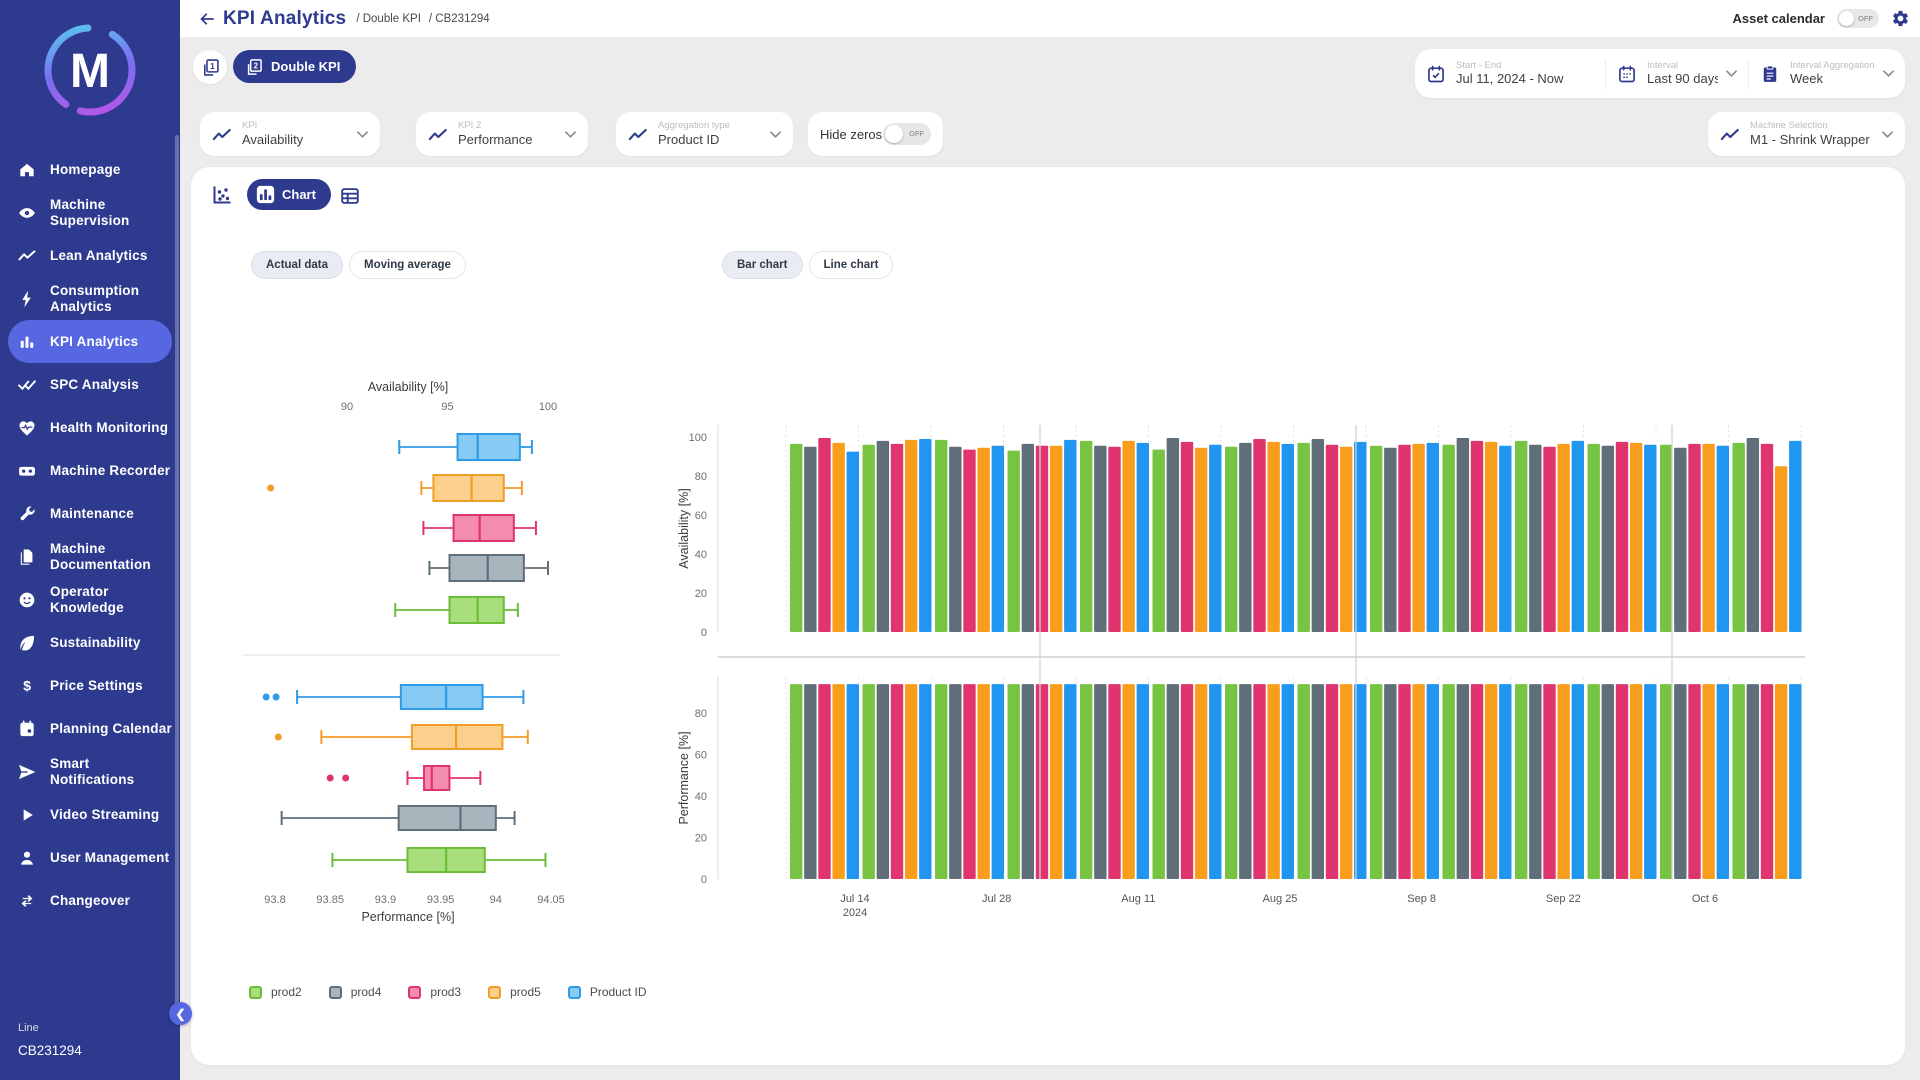 The image size is (1920, 1080). I want to click on svg-text: M, so click(90, 71).